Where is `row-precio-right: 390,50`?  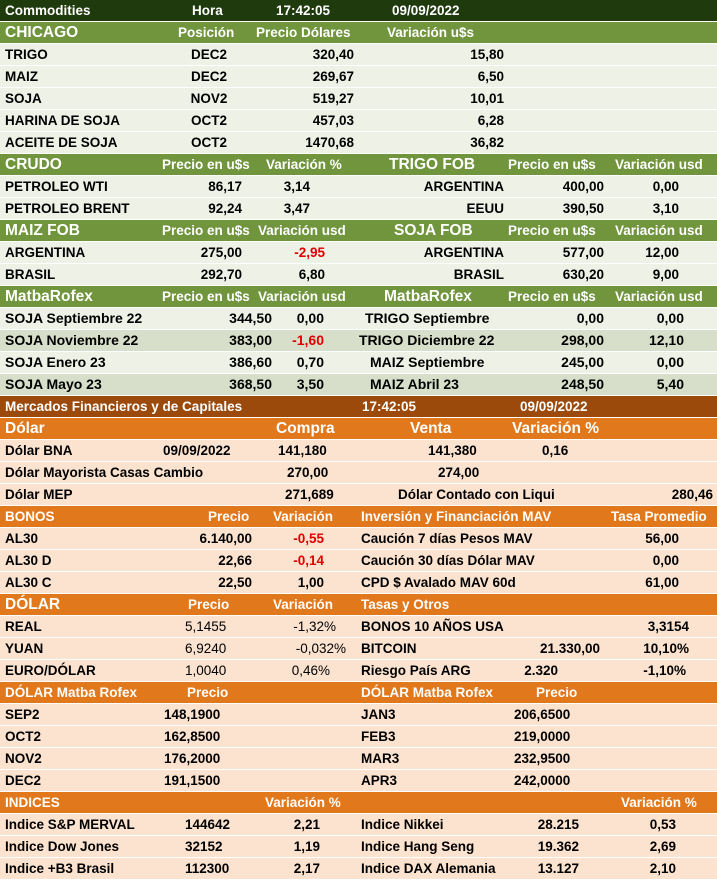 row-precio-right: 390,50 is located at coordinates (583, 208).